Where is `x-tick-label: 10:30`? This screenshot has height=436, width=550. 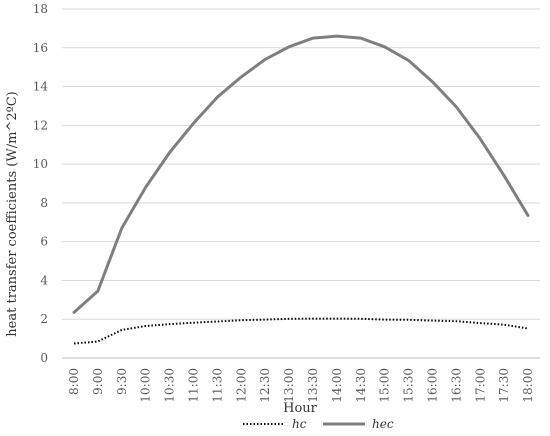 x-tick-label: 10:30 is located at coordinates (170, 385).